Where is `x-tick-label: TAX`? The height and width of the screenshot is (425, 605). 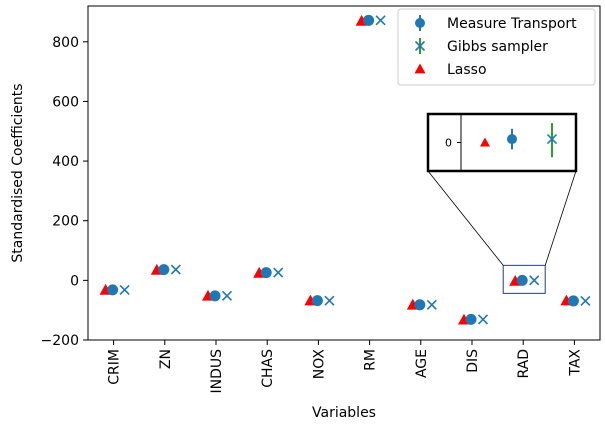
x-tick-label: TAX is located at coordinates (575, 363).